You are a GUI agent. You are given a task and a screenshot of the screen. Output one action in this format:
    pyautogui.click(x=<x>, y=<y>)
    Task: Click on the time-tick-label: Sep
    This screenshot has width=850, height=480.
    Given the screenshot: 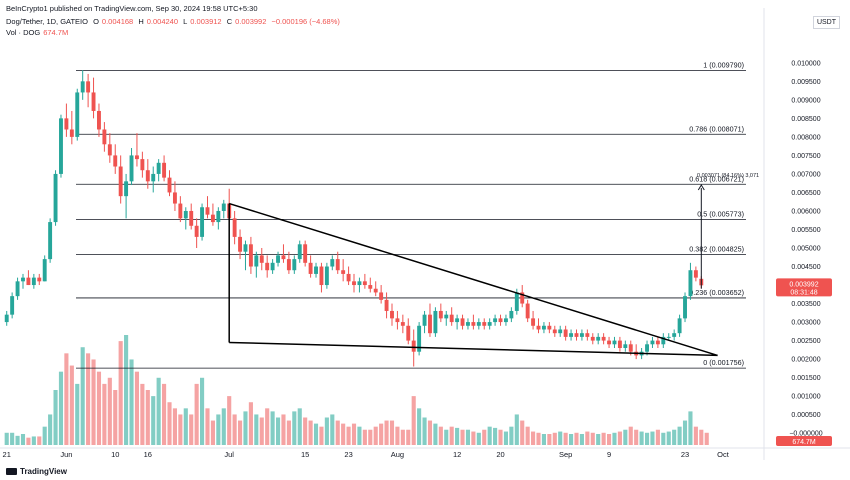 What is the action you would take?
    pyautogui.click(x=565, y=454)
    